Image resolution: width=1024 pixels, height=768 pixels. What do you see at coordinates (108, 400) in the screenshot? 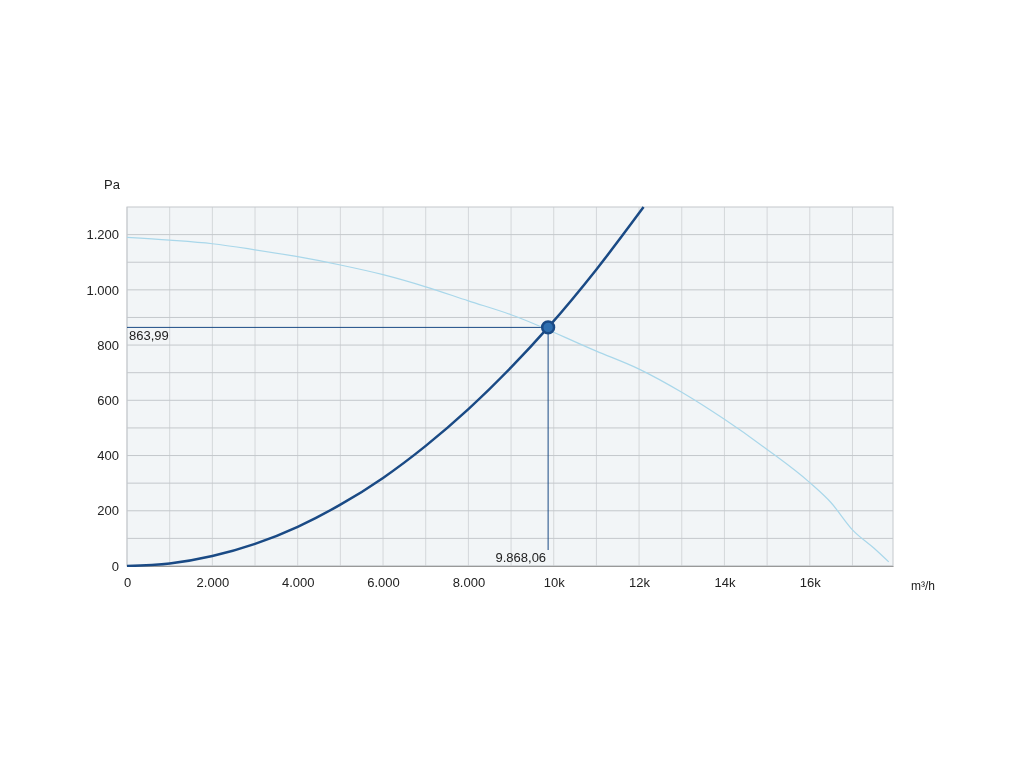
I see `y-tick-label: 600` at bounding box center [108, 400].